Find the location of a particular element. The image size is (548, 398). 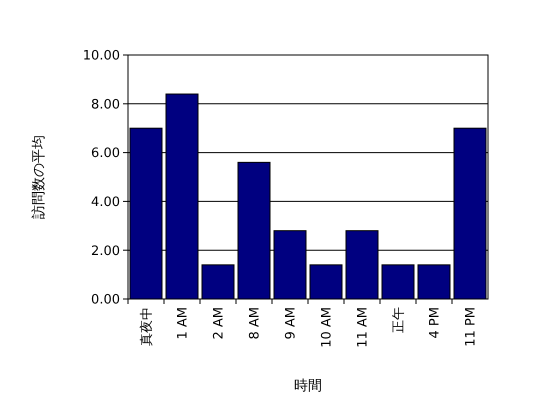

x-tick-label: 8 AM is located at coordinates (255, 323).